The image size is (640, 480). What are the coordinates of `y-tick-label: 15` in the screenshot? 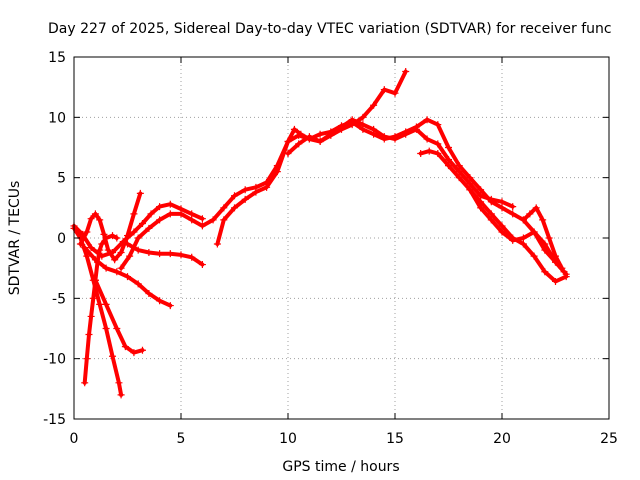 It's located at (57, 58).